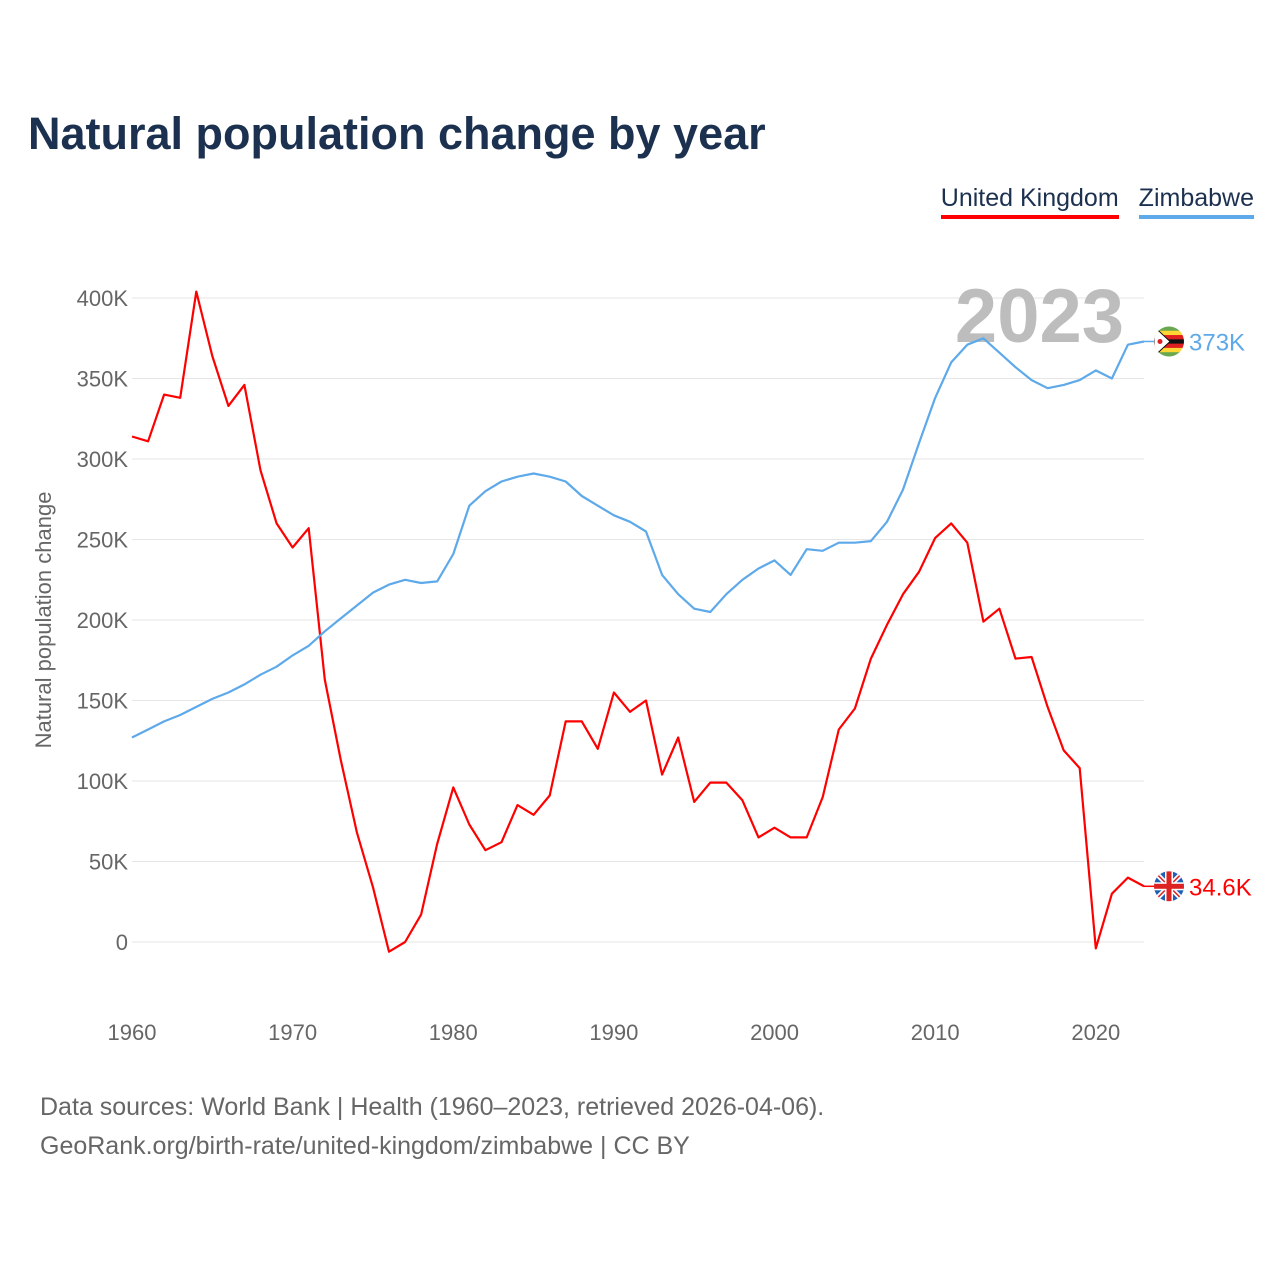 The width and height of the screenshot is (1280, 1280). What do you see at coordinates (1160, 341) in the screenshot?
I see `flag-star` at bounding box center [1160, 341].